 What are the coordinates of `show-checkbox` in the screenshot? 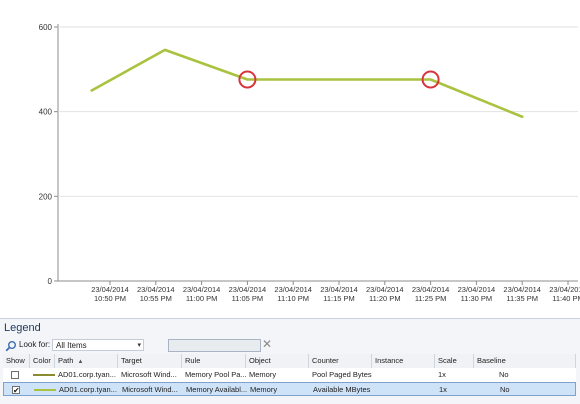 It's located at (15, 375).